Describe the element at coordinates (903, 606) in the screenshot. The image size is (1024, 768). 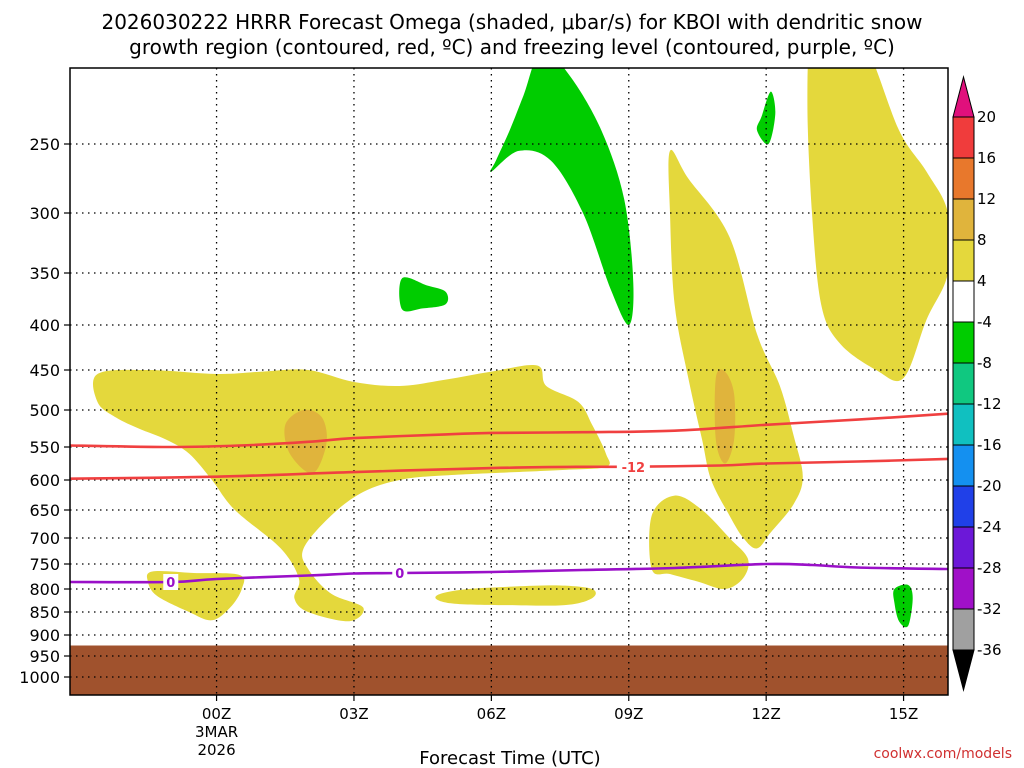
I see `omega-region-green-bottom-right` at that location.